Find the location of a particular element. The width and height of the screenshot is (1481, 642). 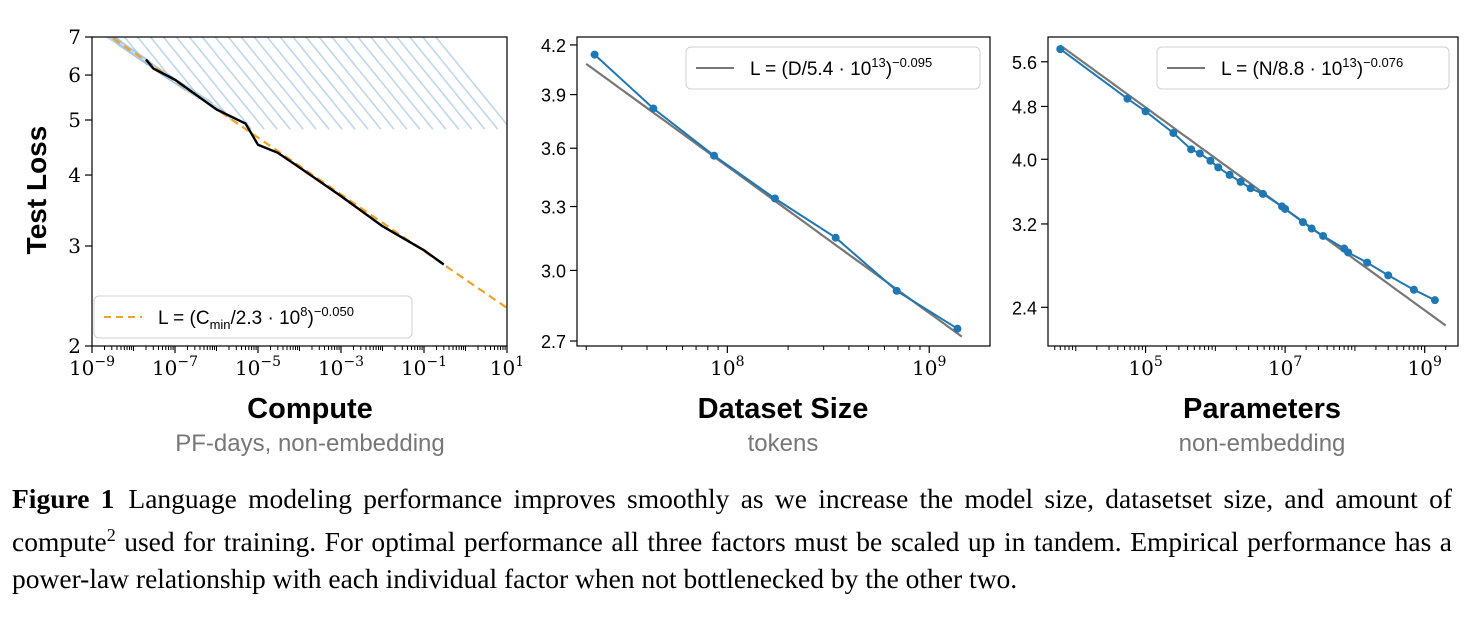

caption-footnote-mark: 2 is located at coordinates (111, 535).